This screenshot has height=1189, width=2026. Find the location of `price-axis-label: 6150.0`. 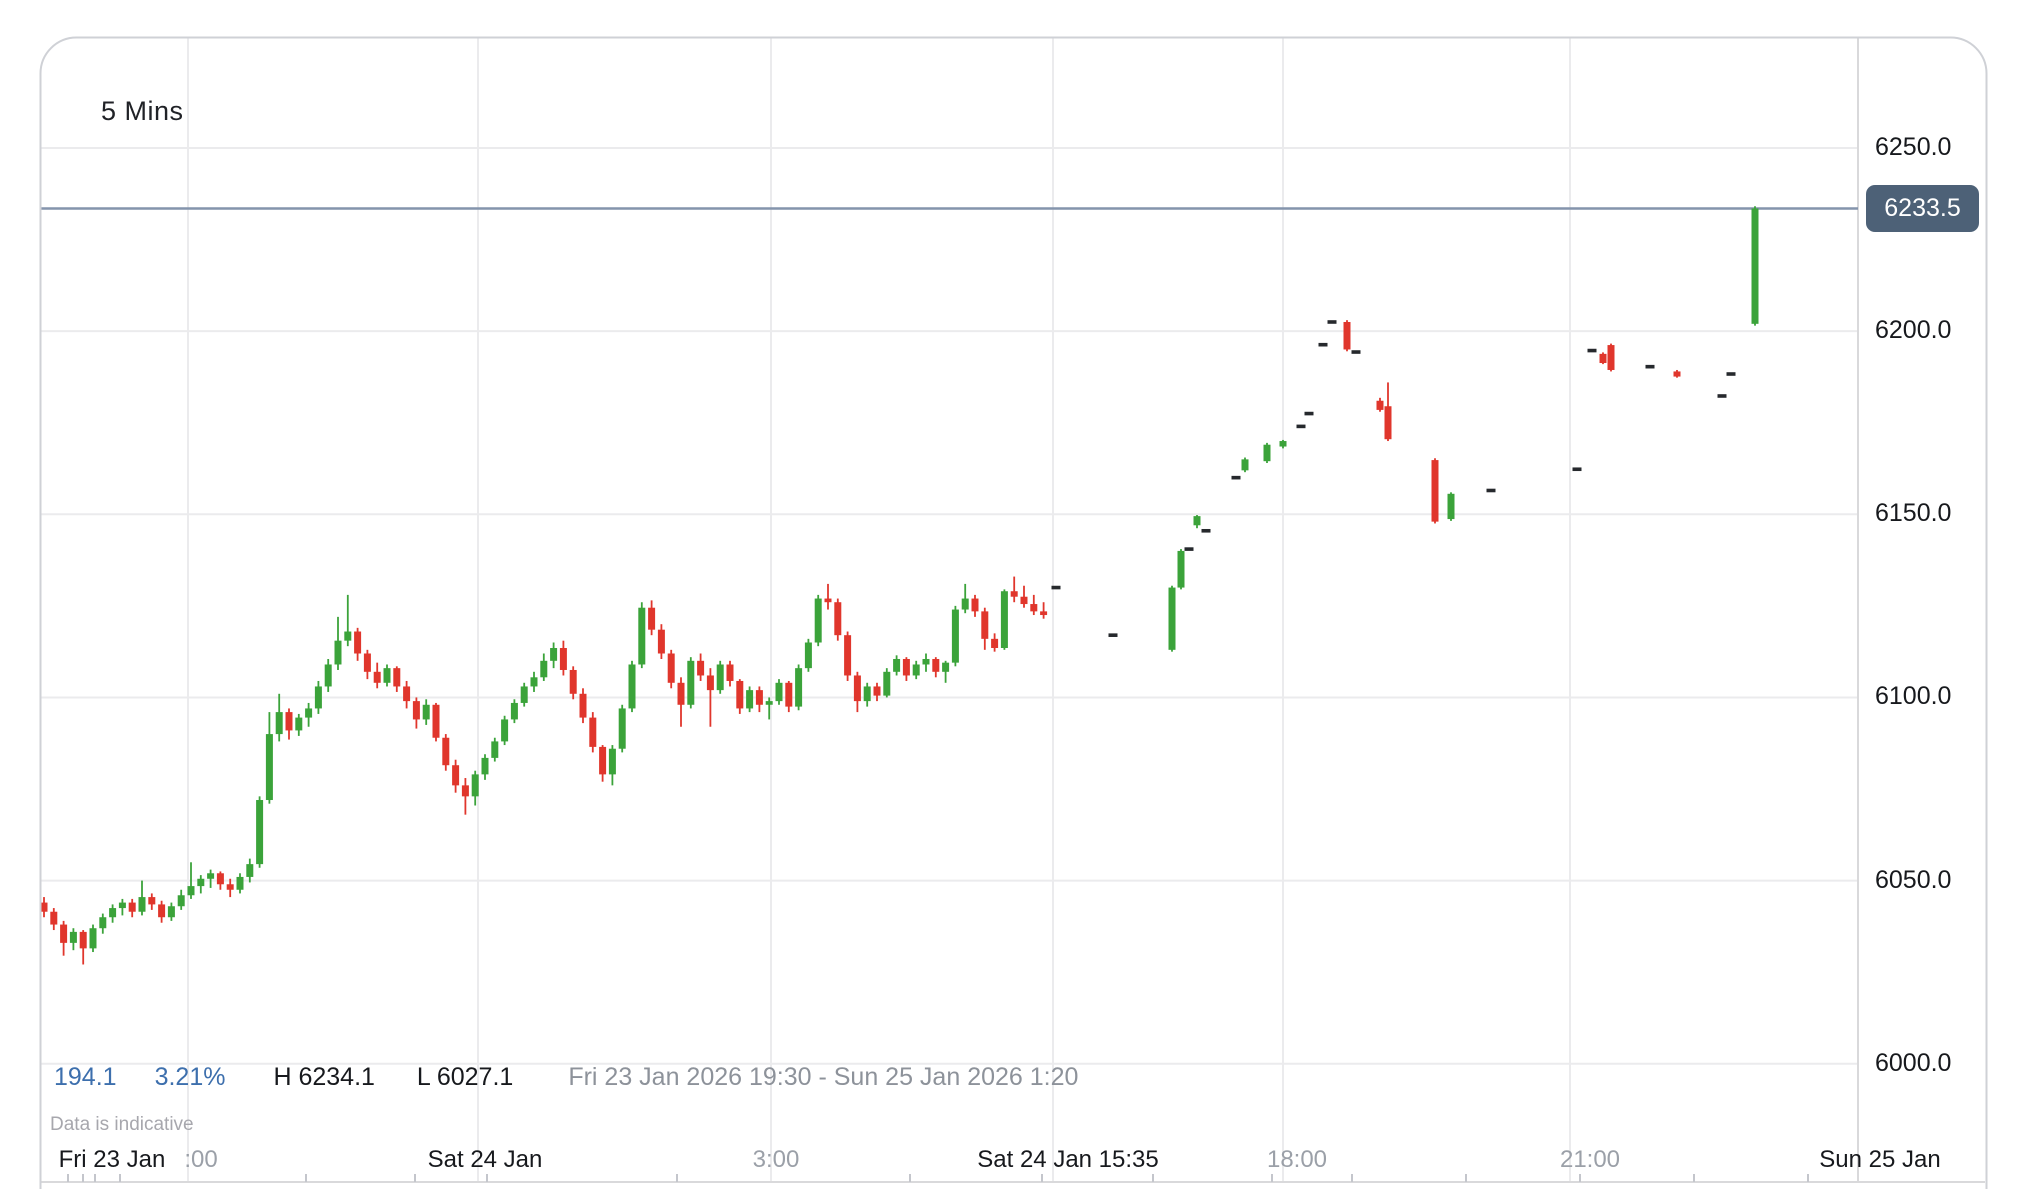

price-axis-label: 6150.0 is located at coordinates (1913, 513).